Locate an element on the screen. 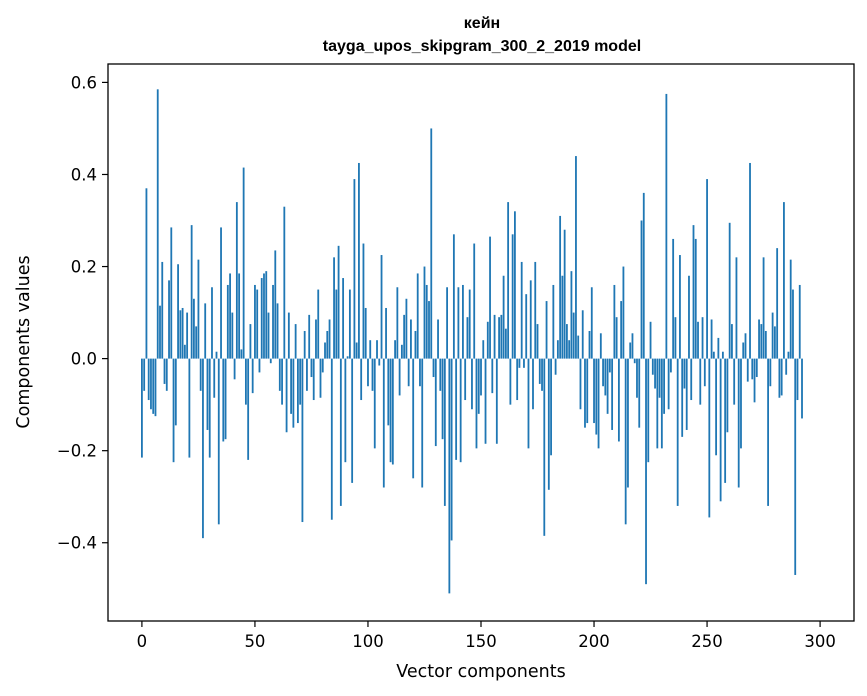  y-tick-label: −0.2 is located at coordinates (77, 451).